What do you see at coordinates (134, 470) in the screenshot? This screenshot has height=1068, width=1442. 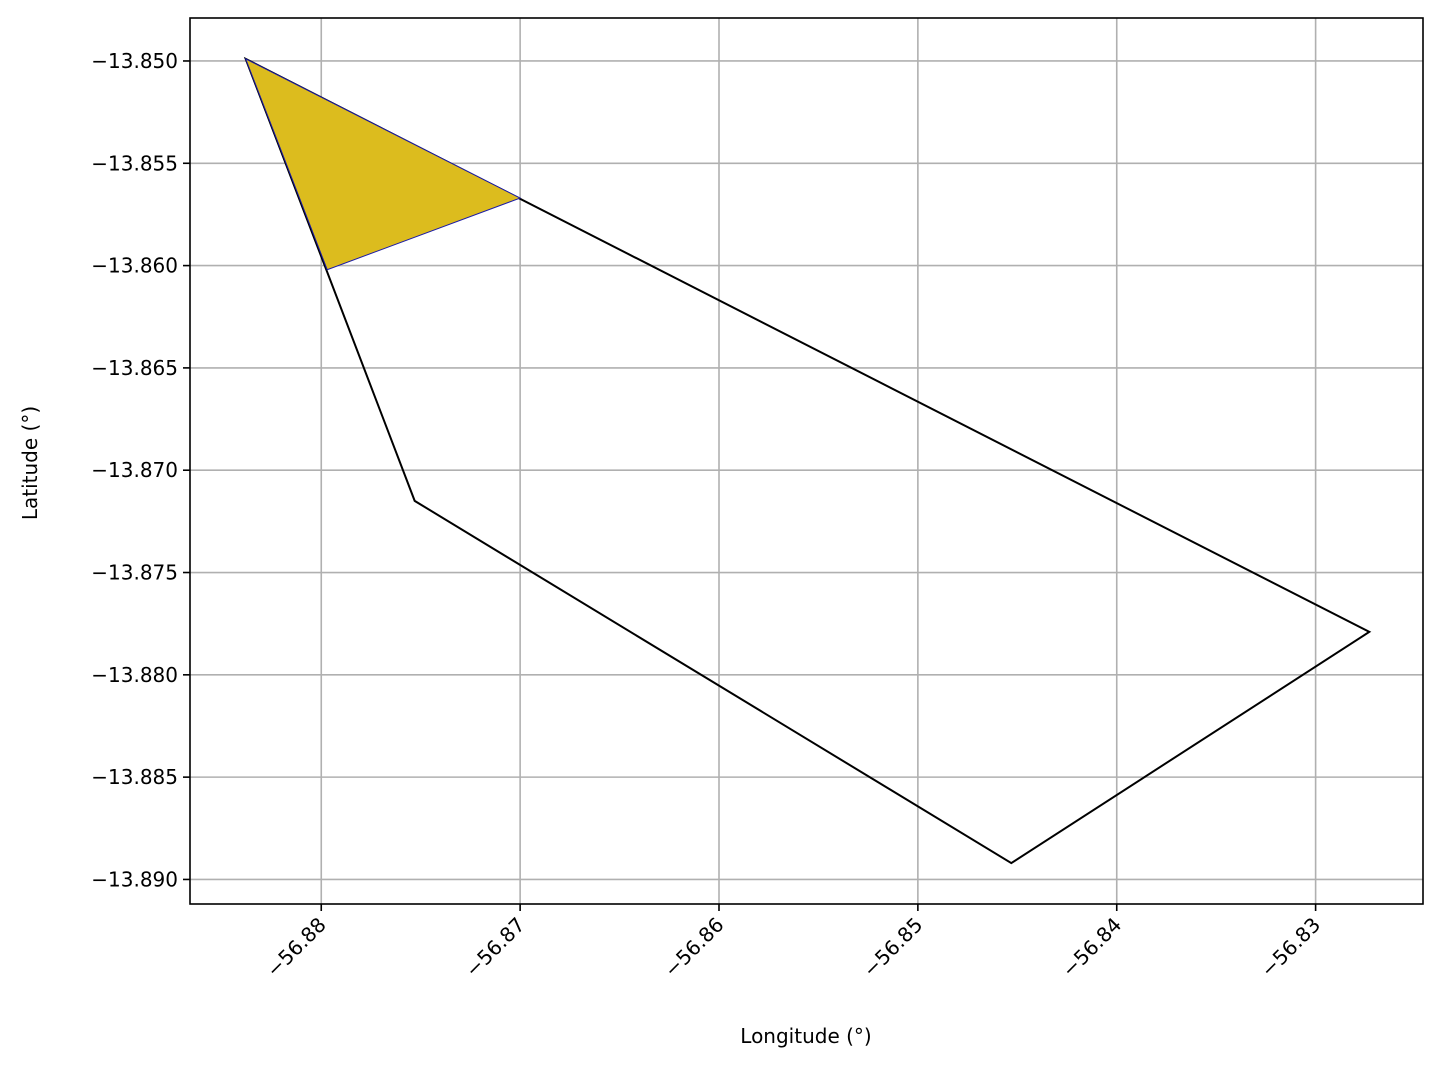 I see `y-tick-label: −13.870` at bounding box center [134, 470].